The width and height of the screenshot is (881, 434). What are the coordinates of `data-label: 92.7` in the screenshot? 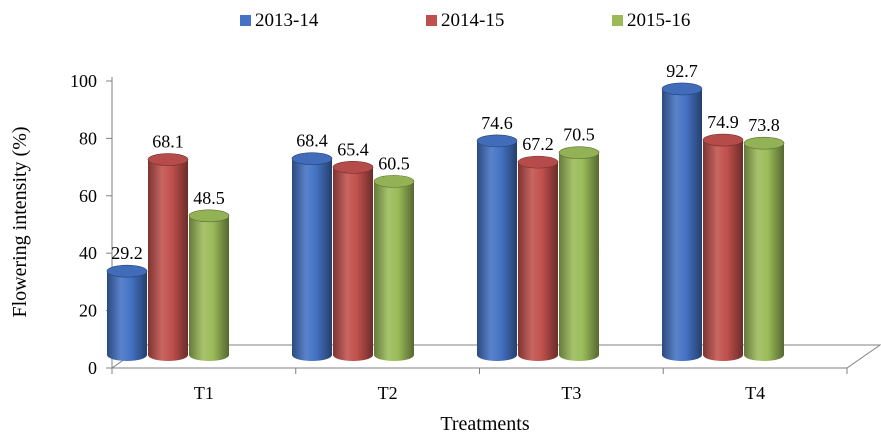 It's located at (682, 71).